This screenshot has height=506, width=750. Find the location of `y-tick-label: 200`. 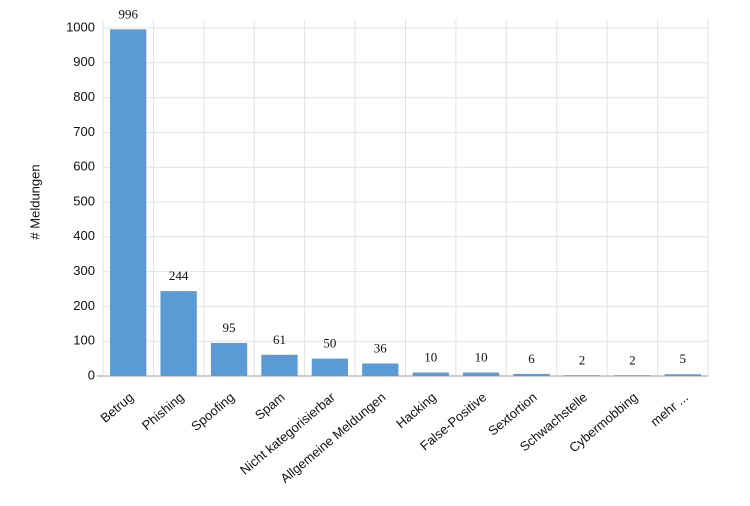

y-tick-label: 200 is located at coordinates (84, 305).